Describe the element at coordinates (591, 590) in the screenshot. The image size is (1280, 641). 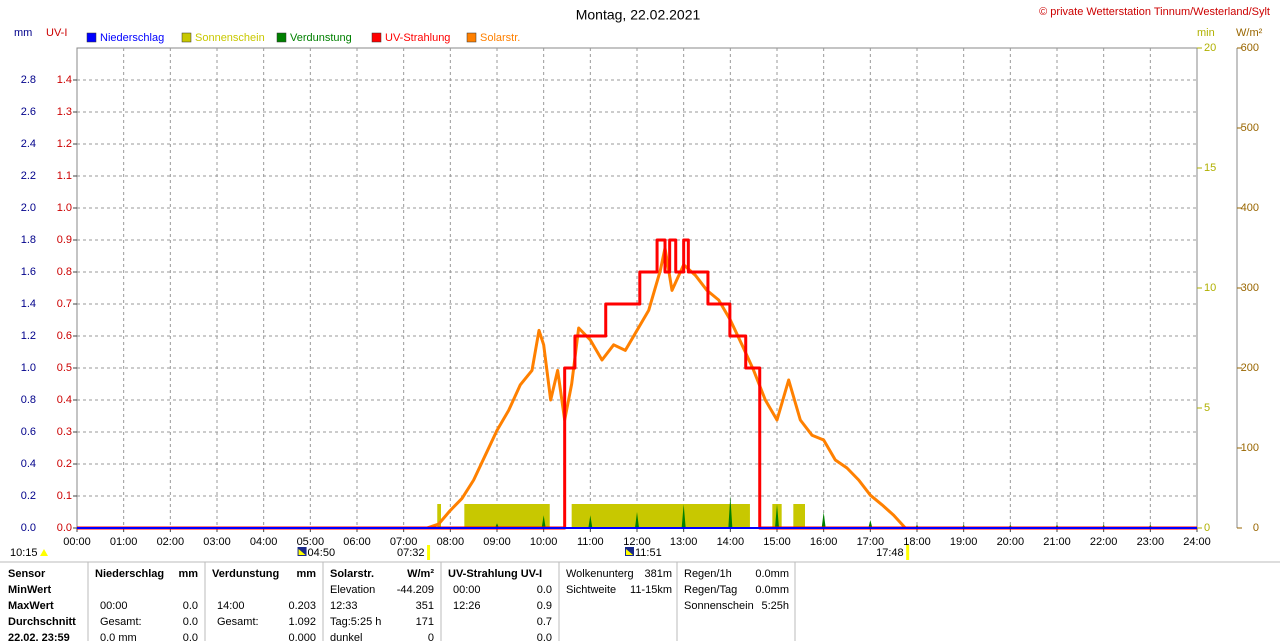
I see `table-cell: Sichtweite` at that location.